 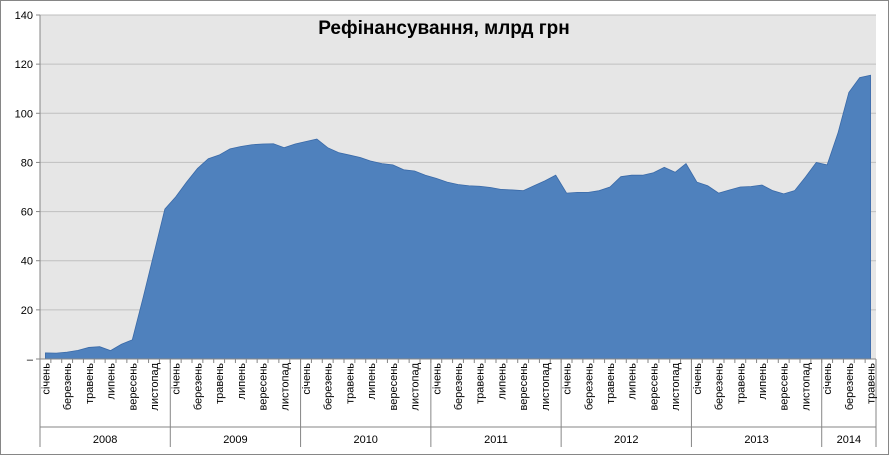 I want to click on y-tick-label: 140, so click(x=24, y=16).